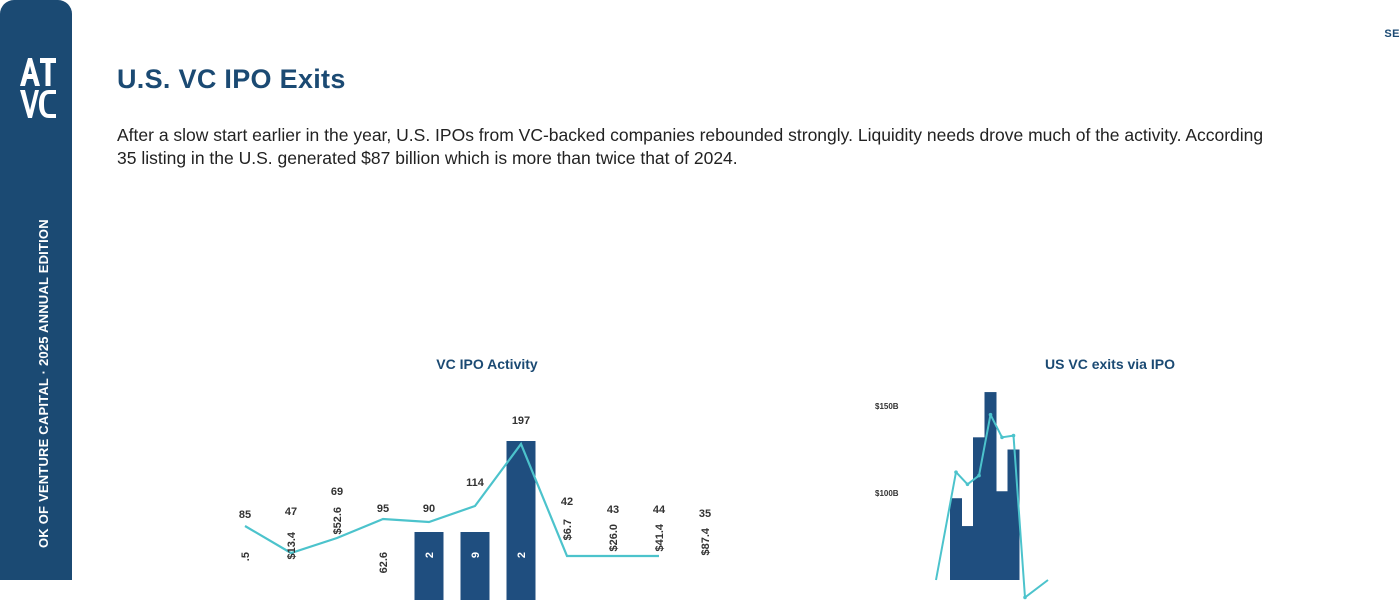  Describe the element at coordinates (337, 492) in the screenshot. I see `ipo-count-label: 69` at that location.